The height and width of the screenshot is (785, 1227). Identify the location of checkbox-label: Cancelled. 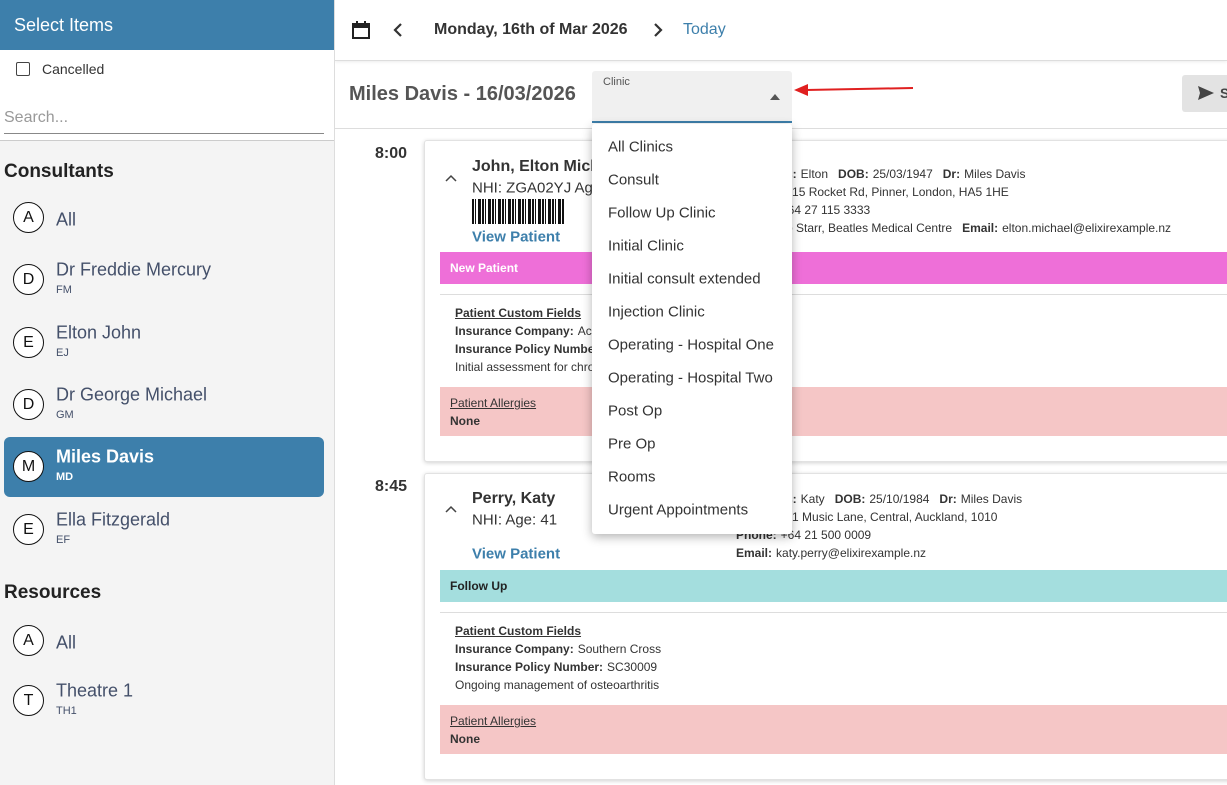
(73, 69).